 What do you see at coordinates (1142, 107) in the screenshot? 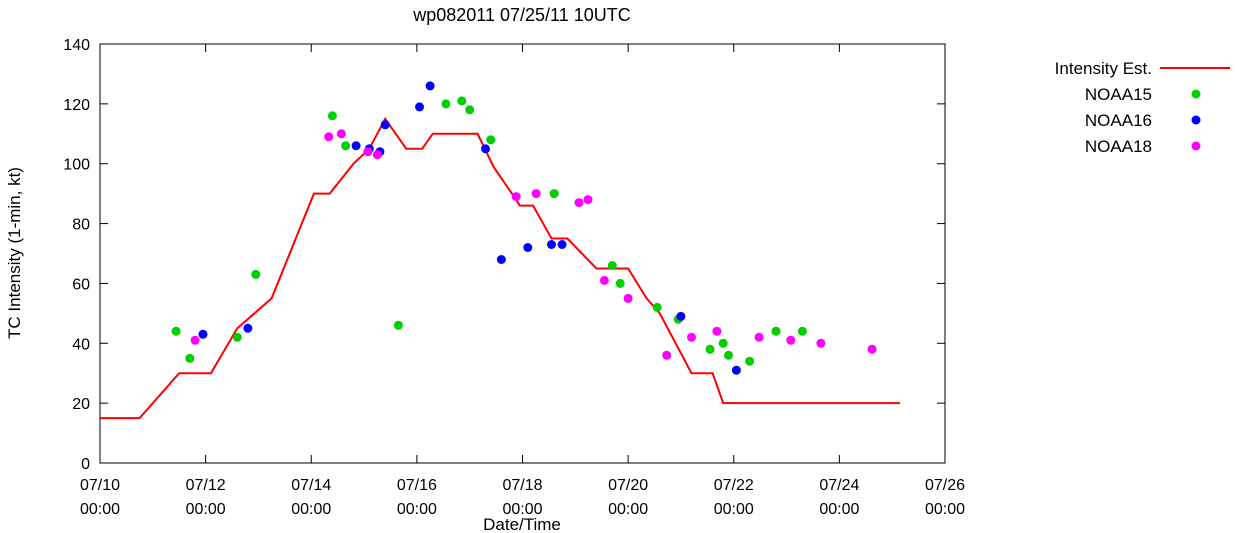
I see `legend: Intensity Est. NOAA15 NOAA16 NOAA18` at bounding box center [1142, 107].